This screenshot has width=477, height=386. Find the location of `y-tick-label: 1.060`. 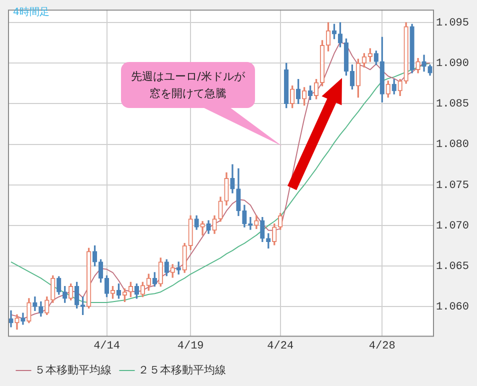

y-tick-label: 1.060 is located at coordinates (453, 307).